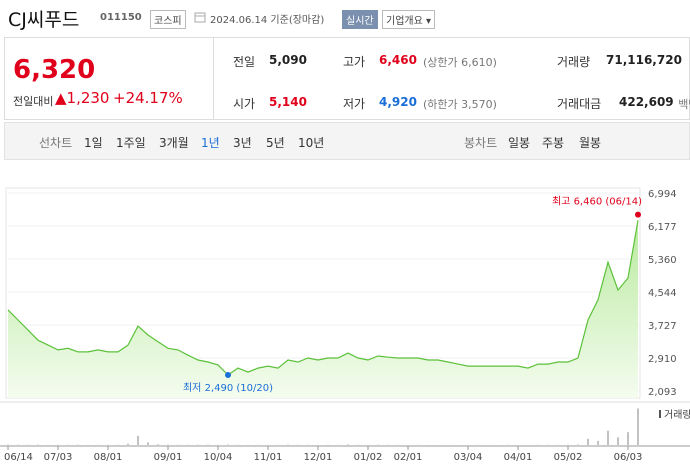 The height and width of the screenshot is (472, 690). I want to click on date: 2024.06.14 기준(장마감), so click(267, 20).